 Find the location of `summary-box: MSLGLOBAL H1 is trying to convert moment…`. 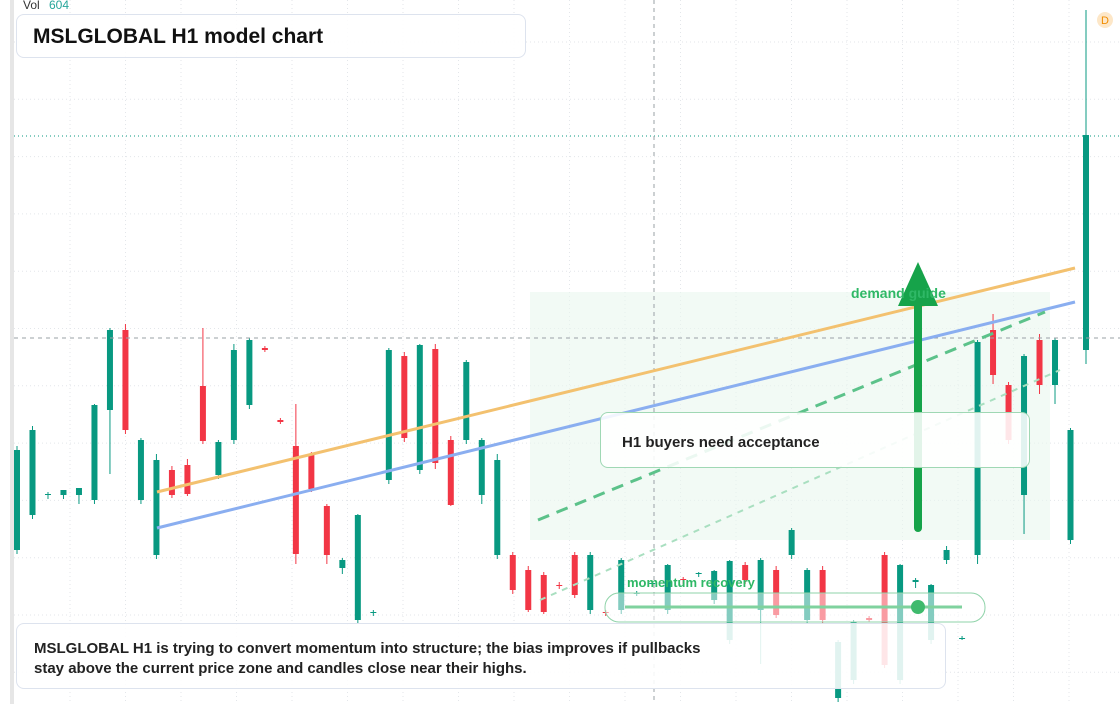

summary-box: MSLGLOBAL H1 is trying to convert moment… is located at coordinates (481, 656).